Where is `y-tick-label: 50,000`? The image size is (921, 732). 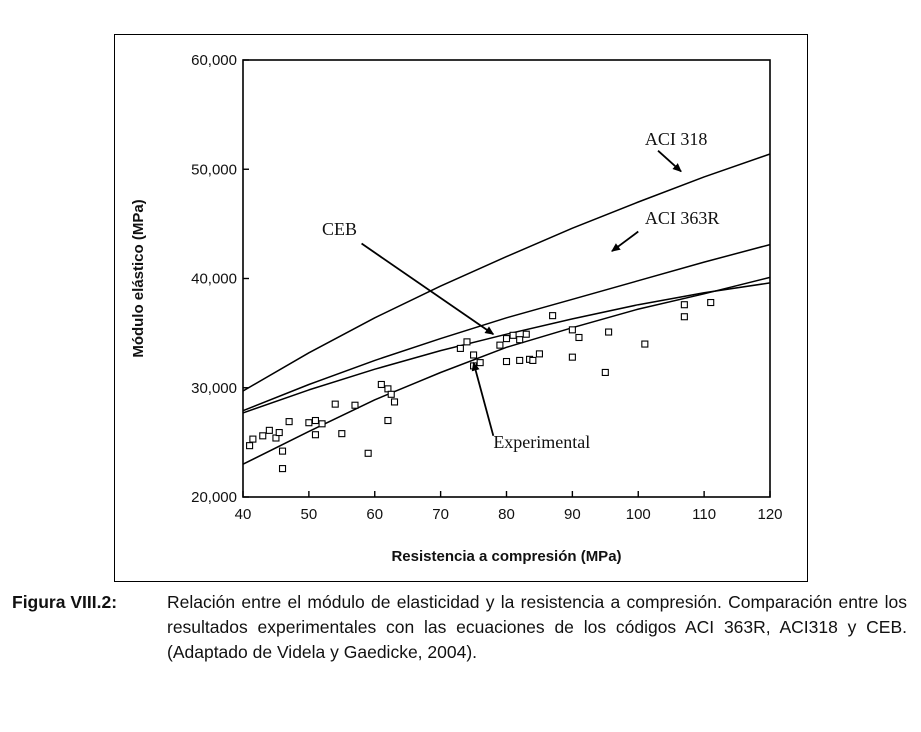 y-tick-label: 50,000 is located at coordinates (214, 169).